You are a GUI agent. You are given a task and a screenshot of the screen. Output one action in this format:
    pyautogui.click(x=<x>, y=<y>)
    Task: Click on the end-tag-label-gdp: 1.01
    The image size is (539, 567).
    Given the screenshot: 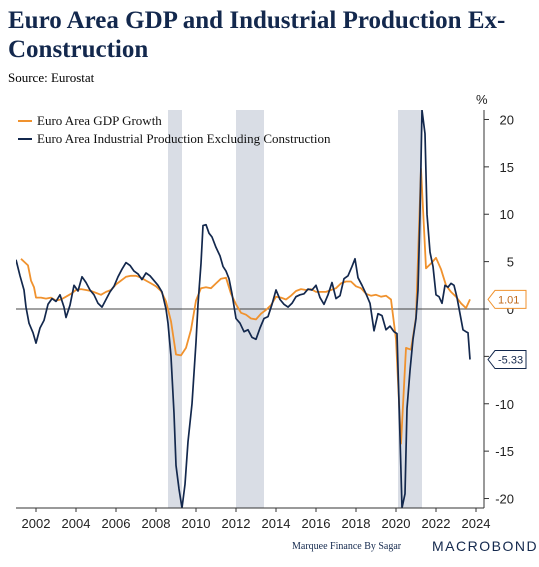 What is the action you would take?
    pyautogui.click(x=508, y=300)
    